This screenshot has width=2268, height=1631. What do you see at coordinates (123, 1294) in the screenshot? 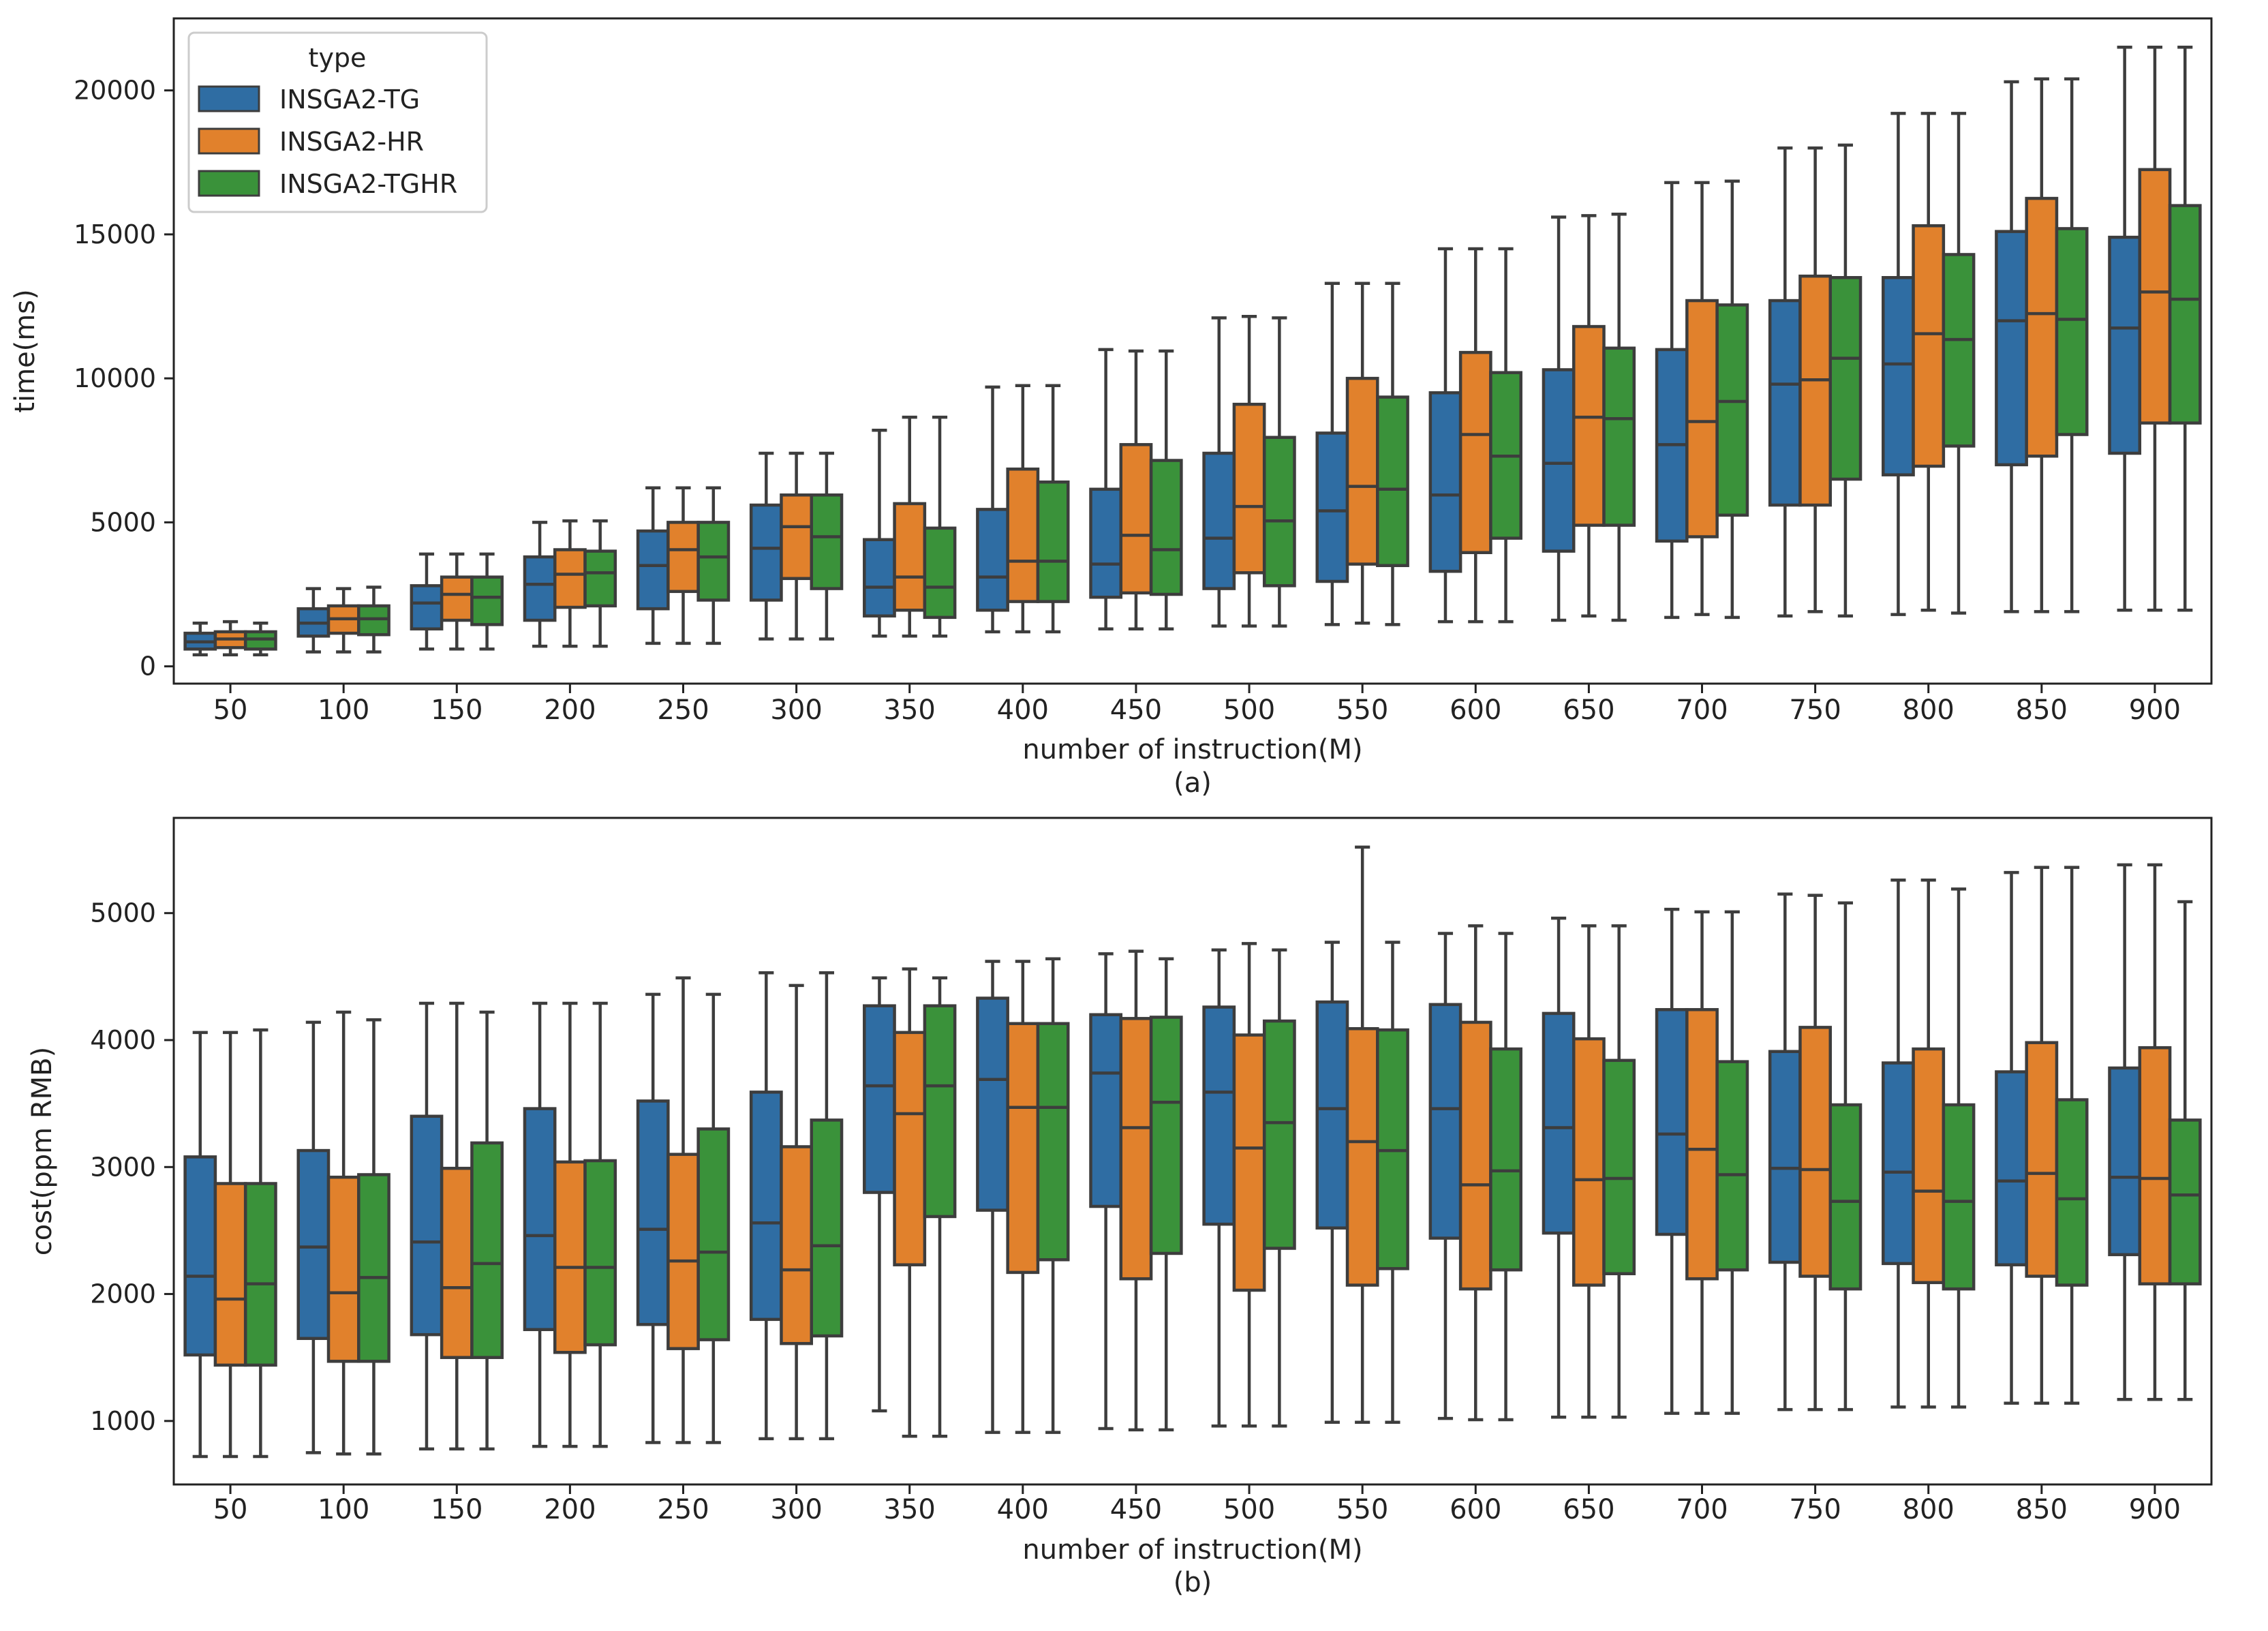
I see `y-tick-label: 2000` at bounding box center [123, 1294].